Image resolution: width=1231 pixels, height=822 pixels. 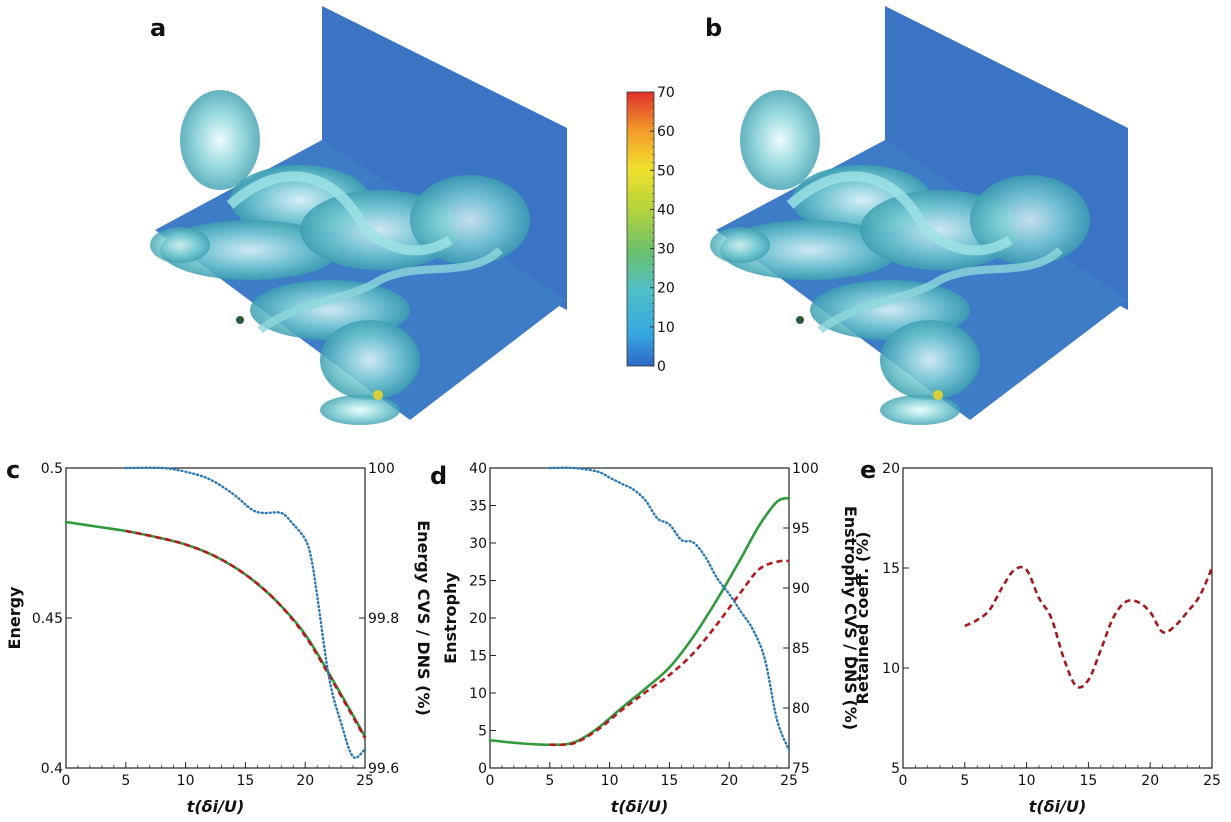 I want to click on y-right-tick-label: 95, so click(x=801, y=529).